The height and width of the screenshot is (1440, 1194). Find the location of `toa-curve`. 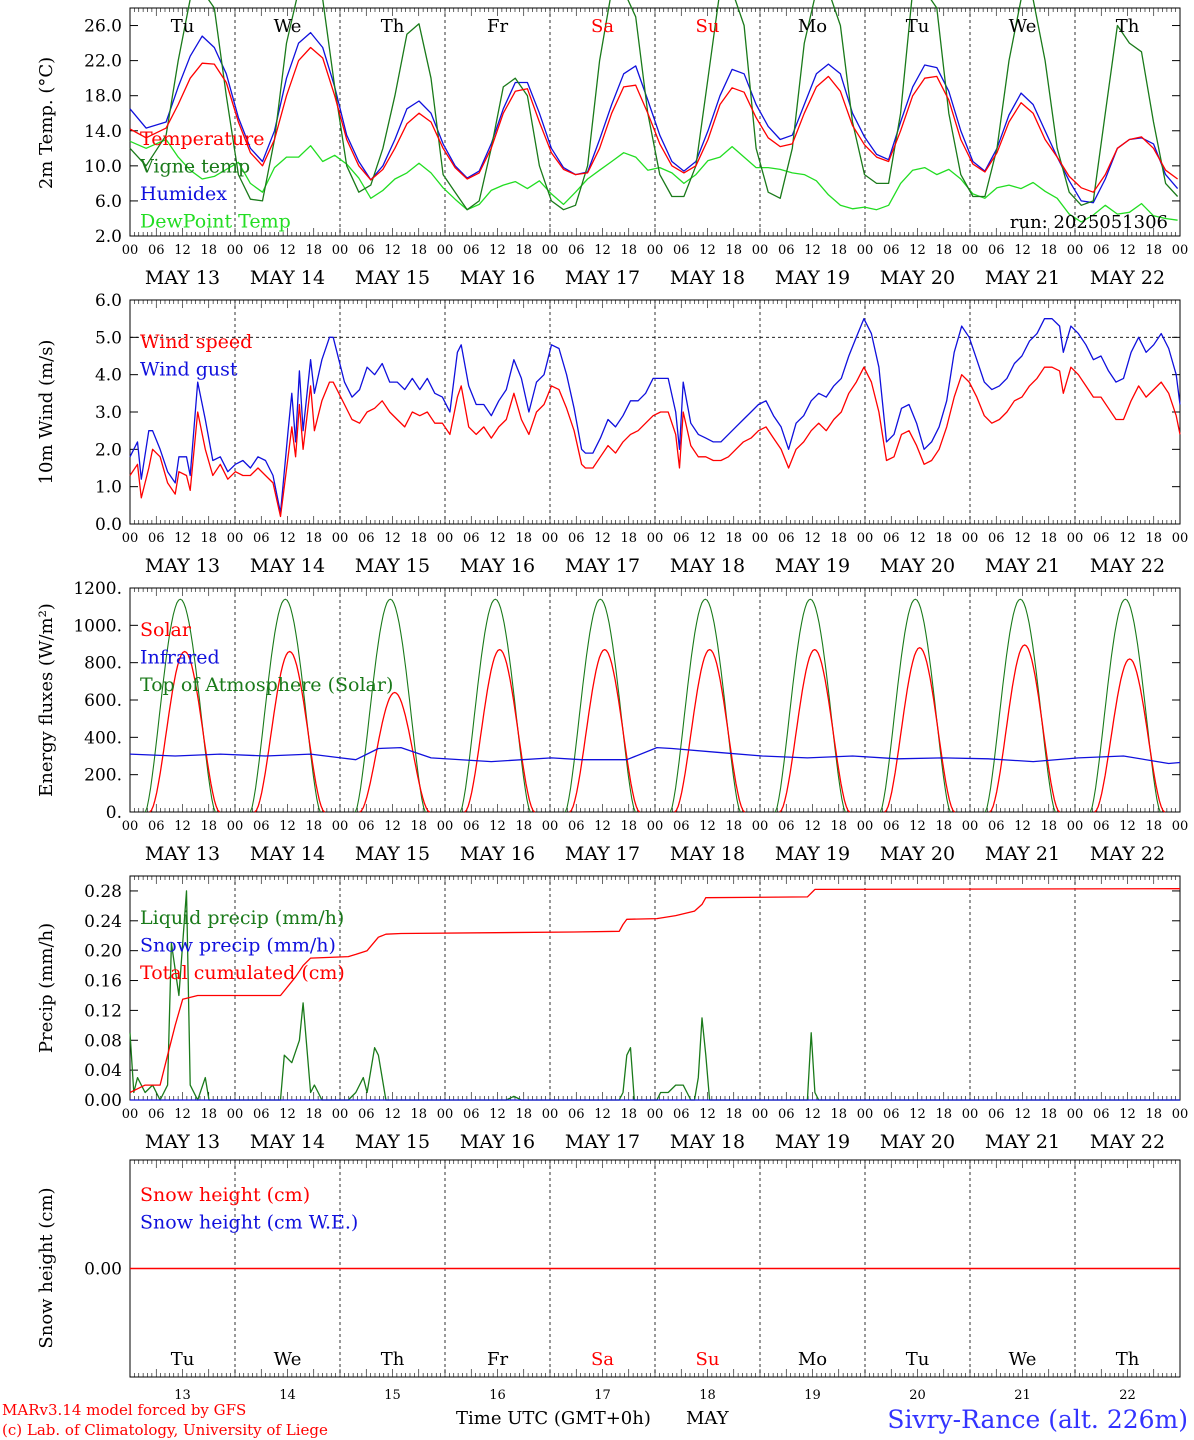

toa-curve is located at coordinates (915, 705).